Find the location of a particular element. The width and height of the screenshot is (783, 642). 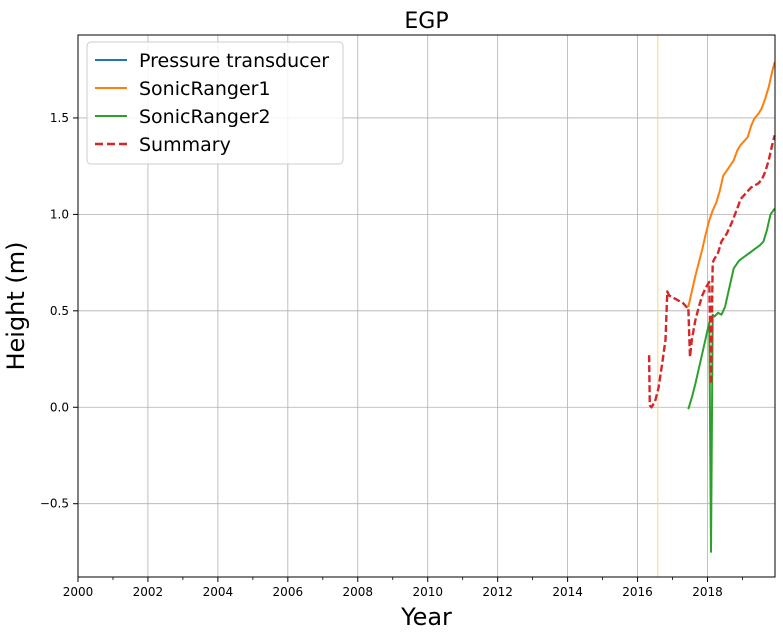

series-line-summary is located at coordinates (711, 271).